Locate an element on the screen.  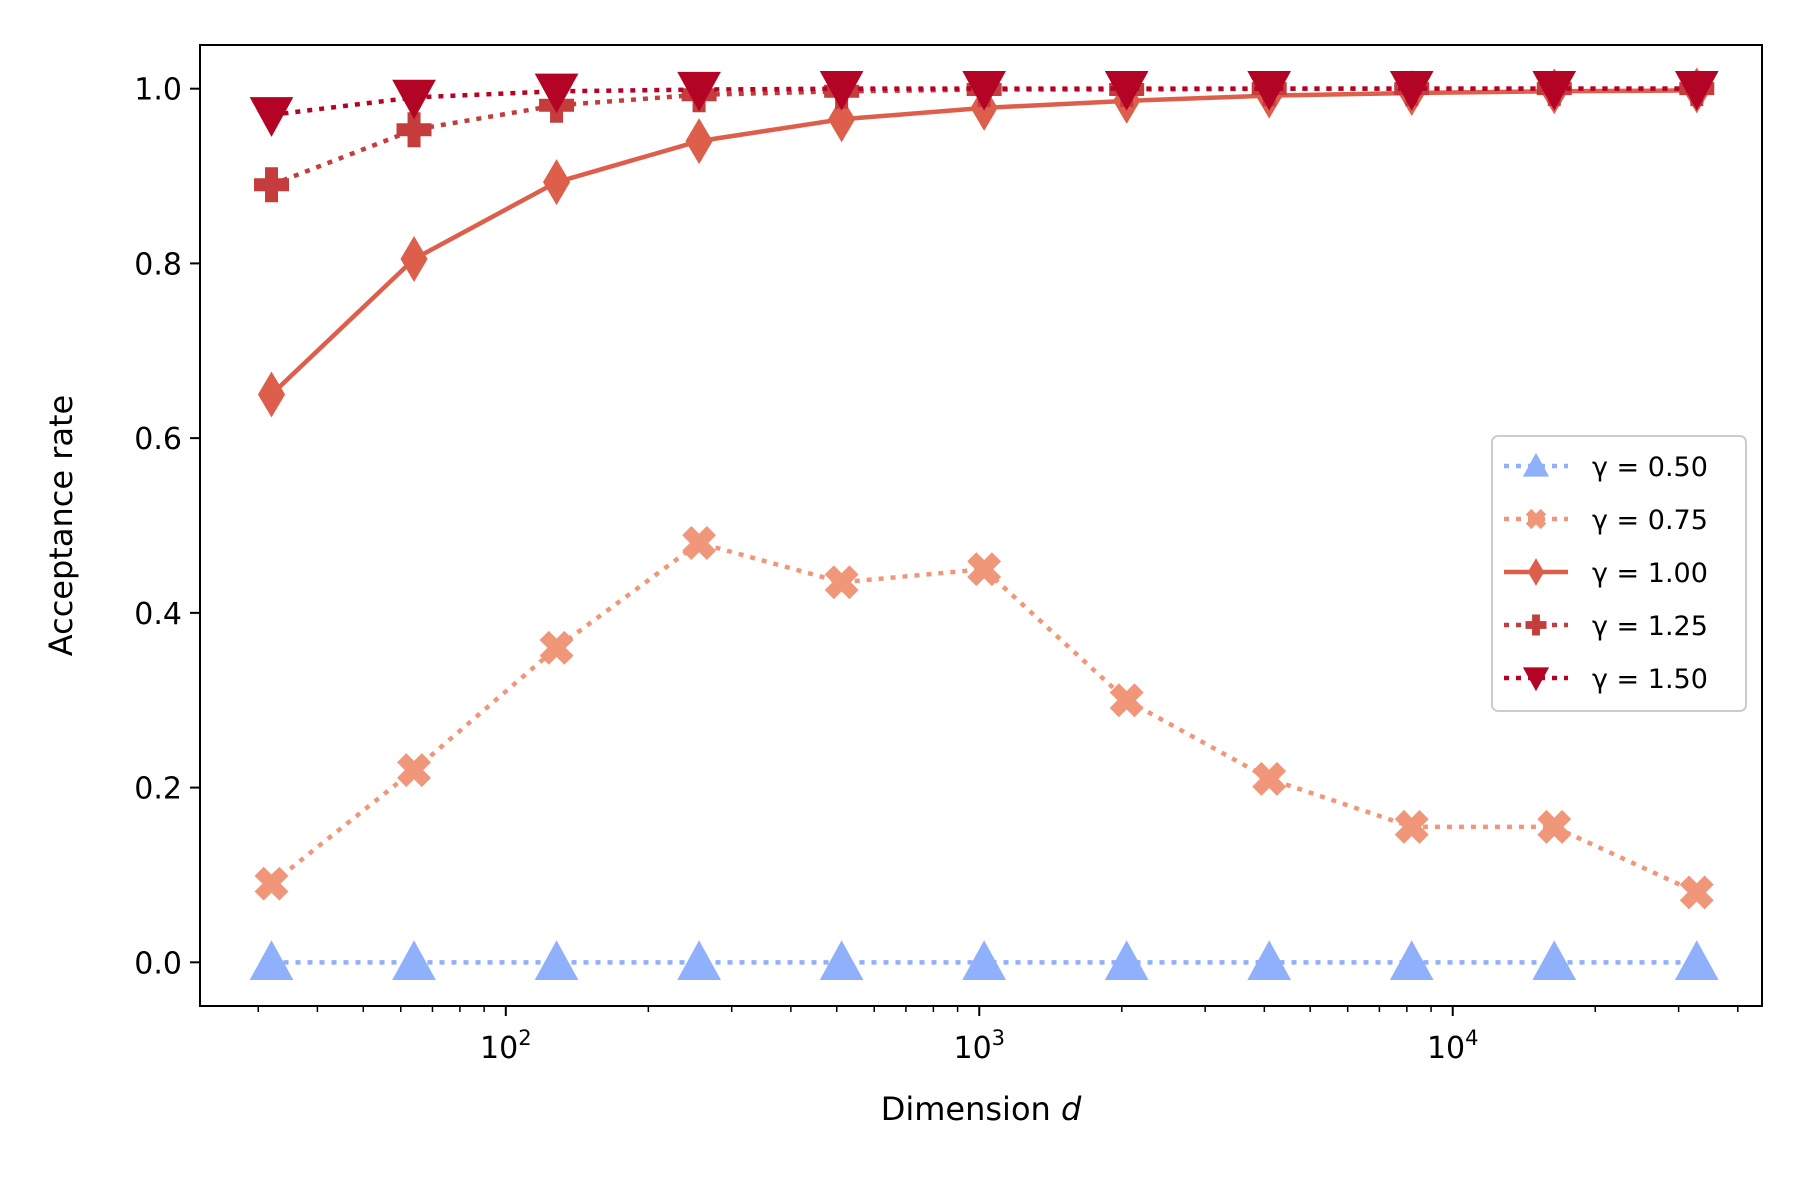
legend-item: γ = 0.50 is located at coordinates (1606, 467).